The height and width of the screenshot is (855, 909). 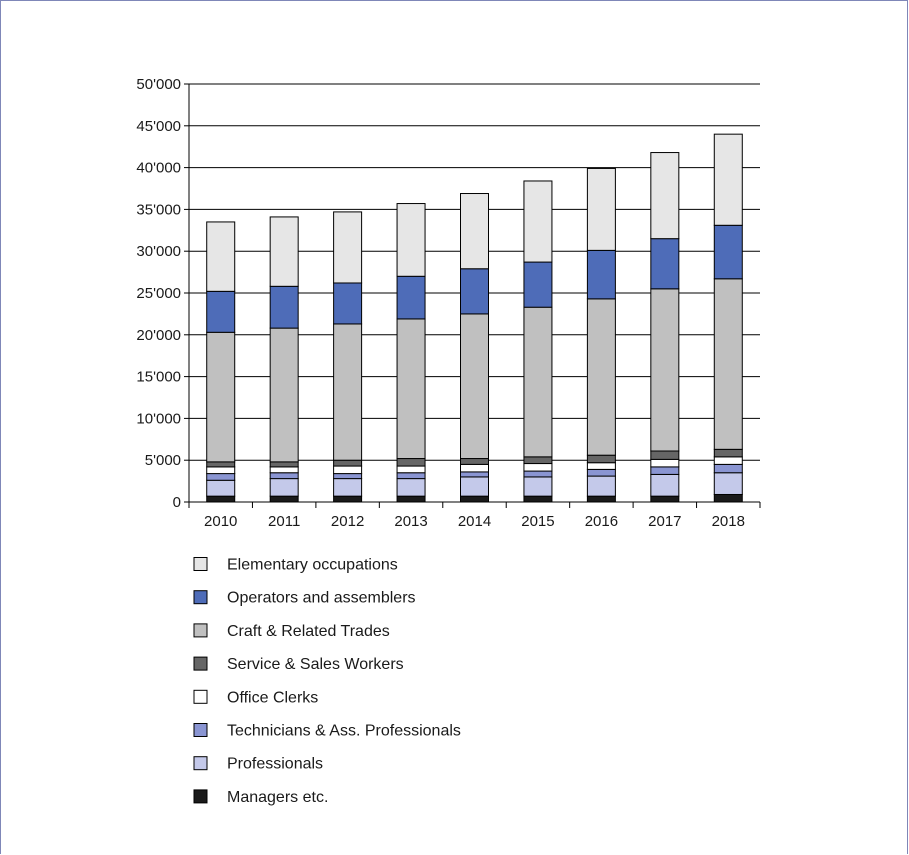 I want to click on legend-label: Technicians & Ass. Professionals, so click(x=344, y=731).